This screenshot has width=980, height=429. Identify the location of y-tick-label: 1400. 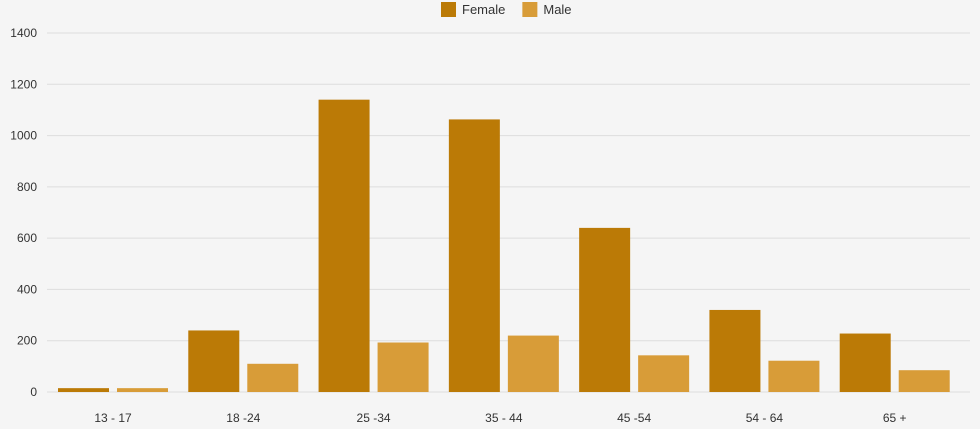
(23, 33).